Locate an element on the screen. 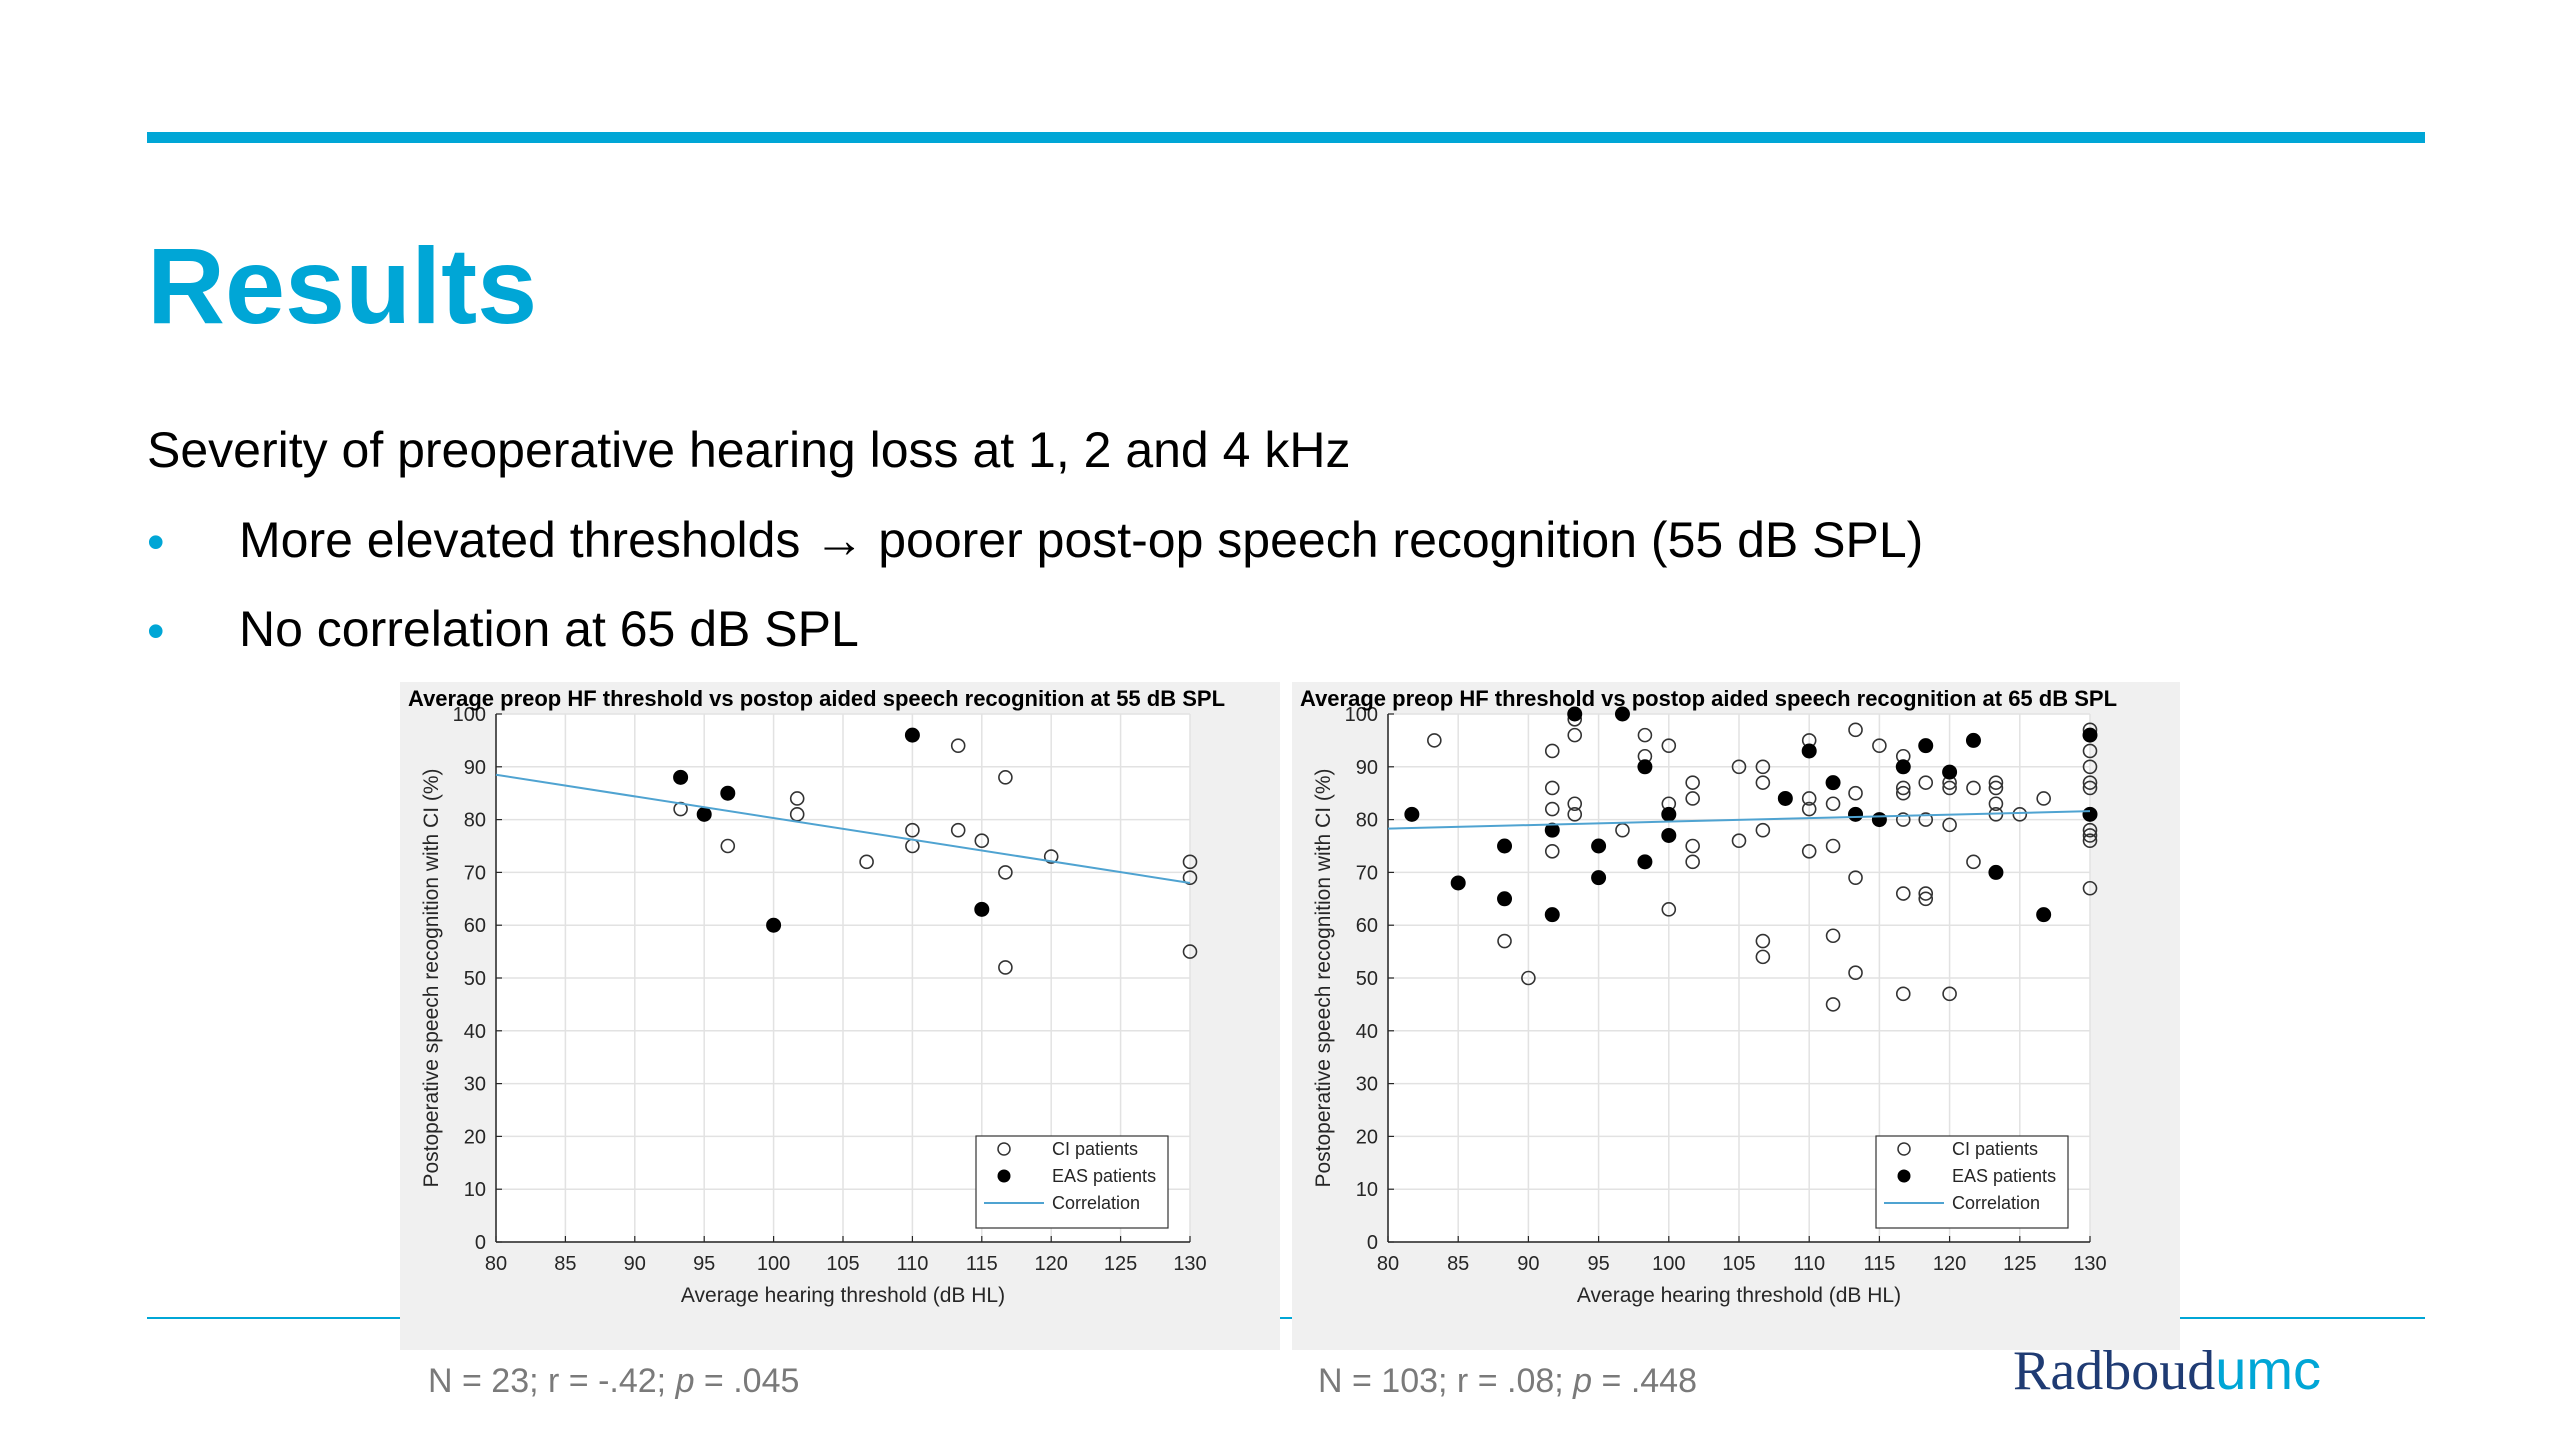  correlation-line is located at coordinates (843, 828).